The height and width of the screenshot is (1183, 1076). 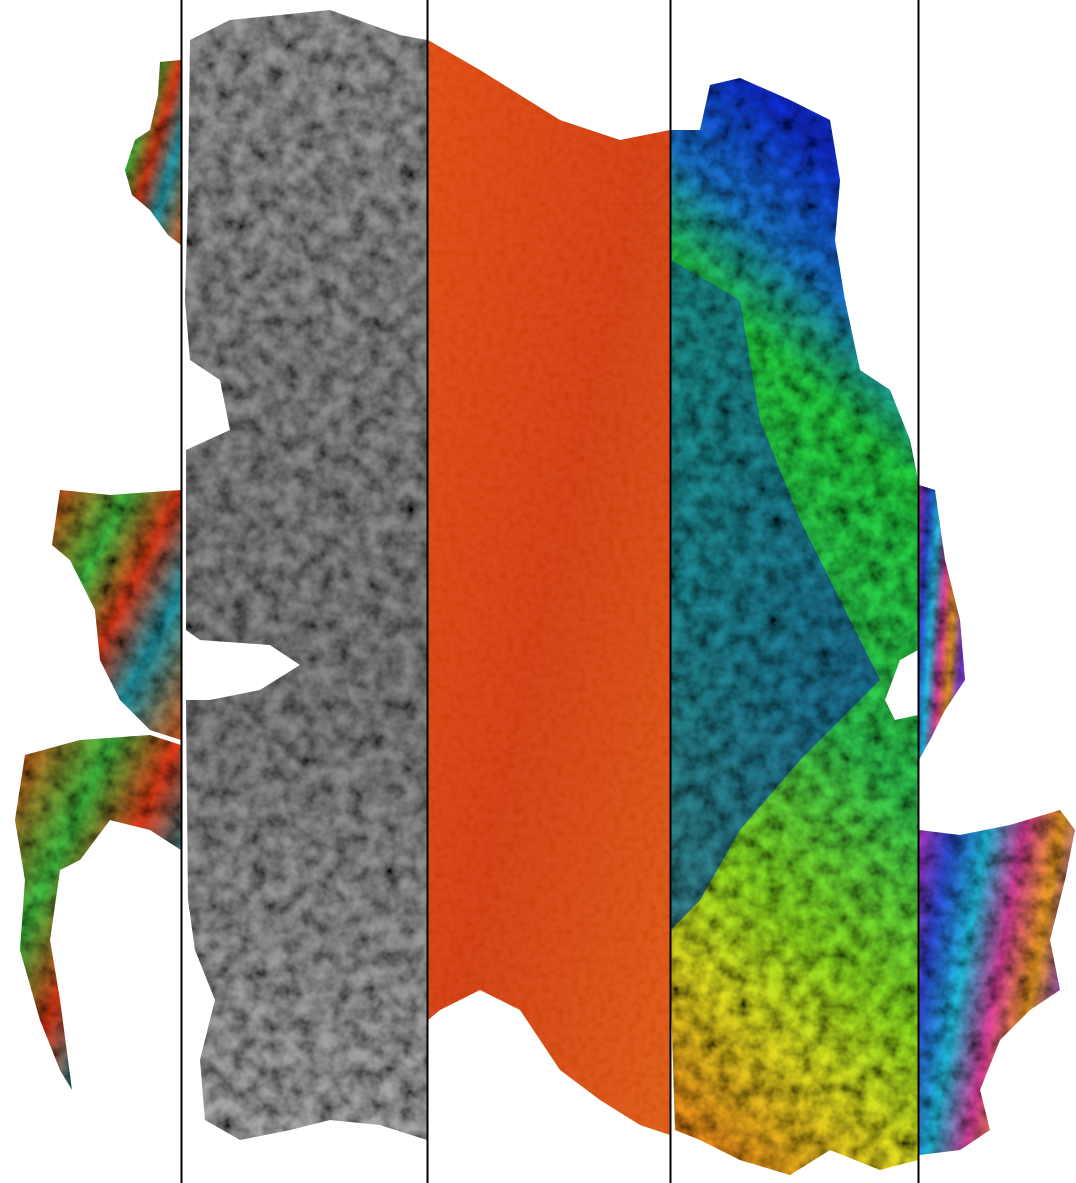 I want to click on heat-strip, so click(x=98, y=575).